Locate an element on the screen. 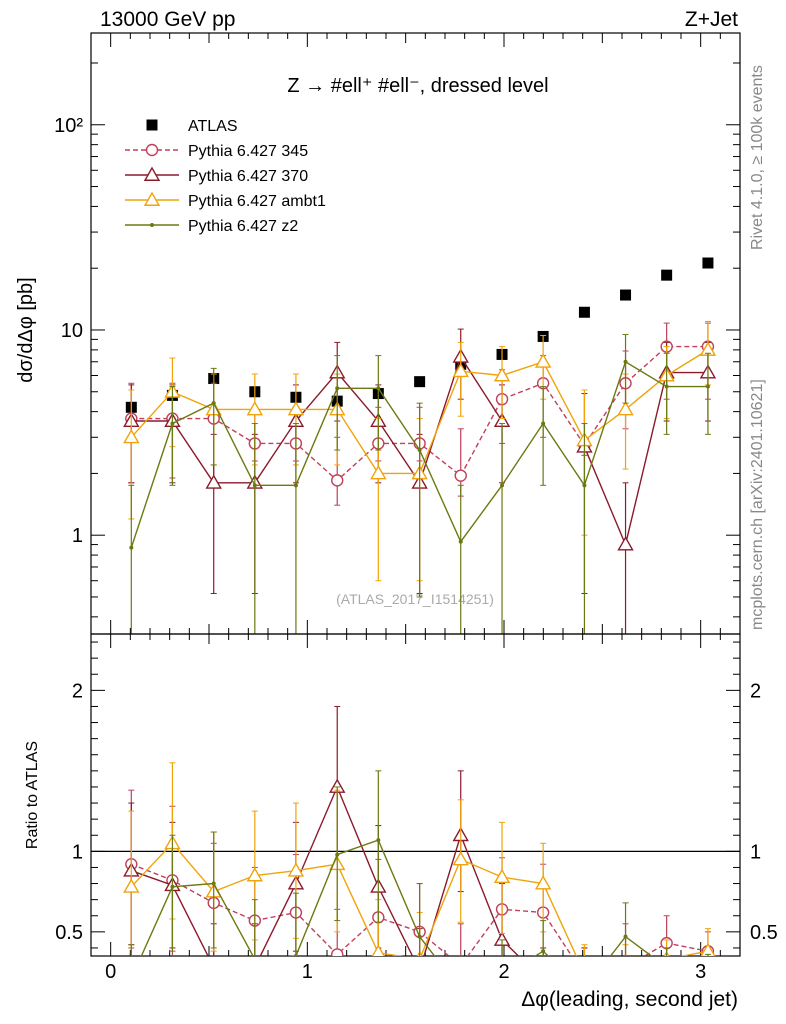 This screenshot has width=786, height=1024. x-tick-label: 1 is located at coordinates (307, 972).